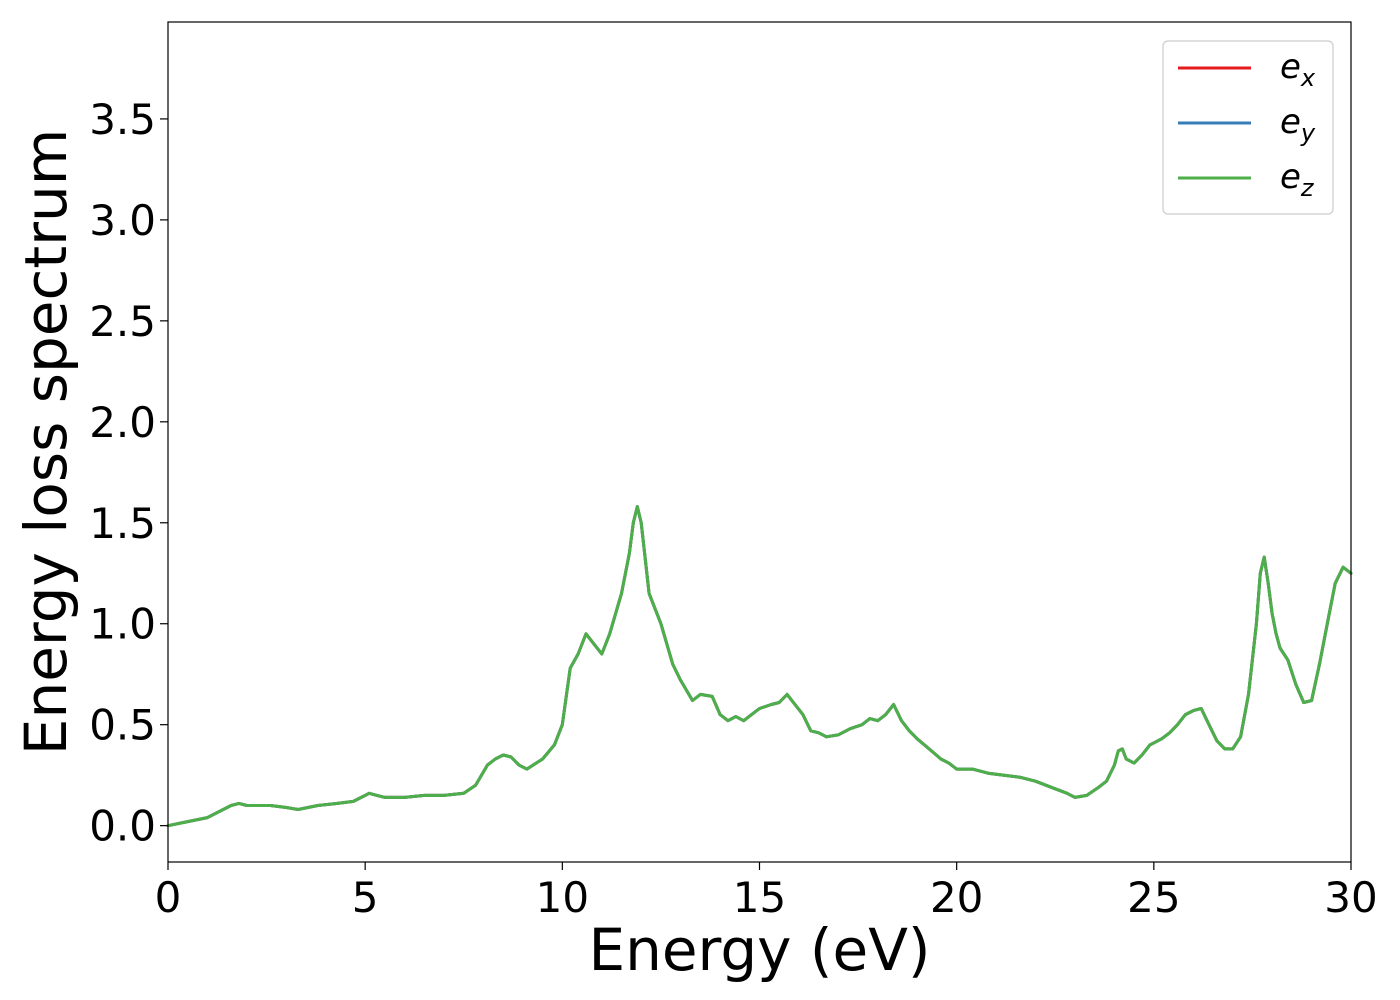 The height and width of the screenshot is (1000, 1400). What do you see at coordinates (122, 624) in the screenshot?
I see `y-tick-label: 1.0` at bounding box center [122, 624].